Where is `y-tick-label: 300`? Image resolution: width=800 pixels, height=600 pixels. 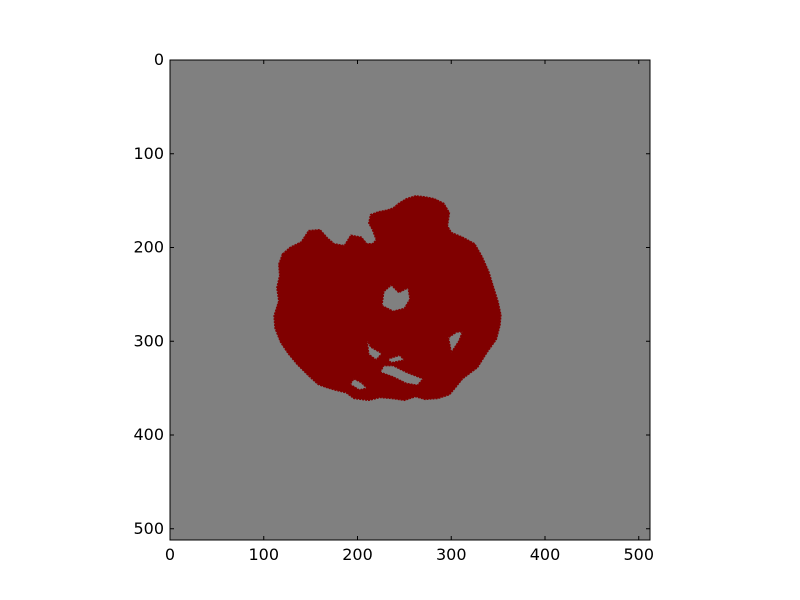 y-tick-label: 300 is located at coordinates (148, 340).